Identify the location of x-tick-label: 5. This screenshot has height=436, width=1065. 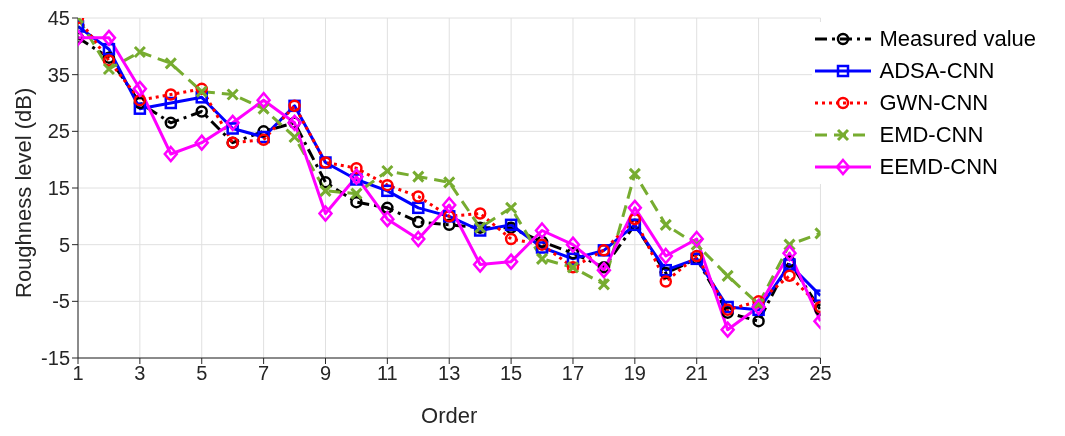
(202, 373).